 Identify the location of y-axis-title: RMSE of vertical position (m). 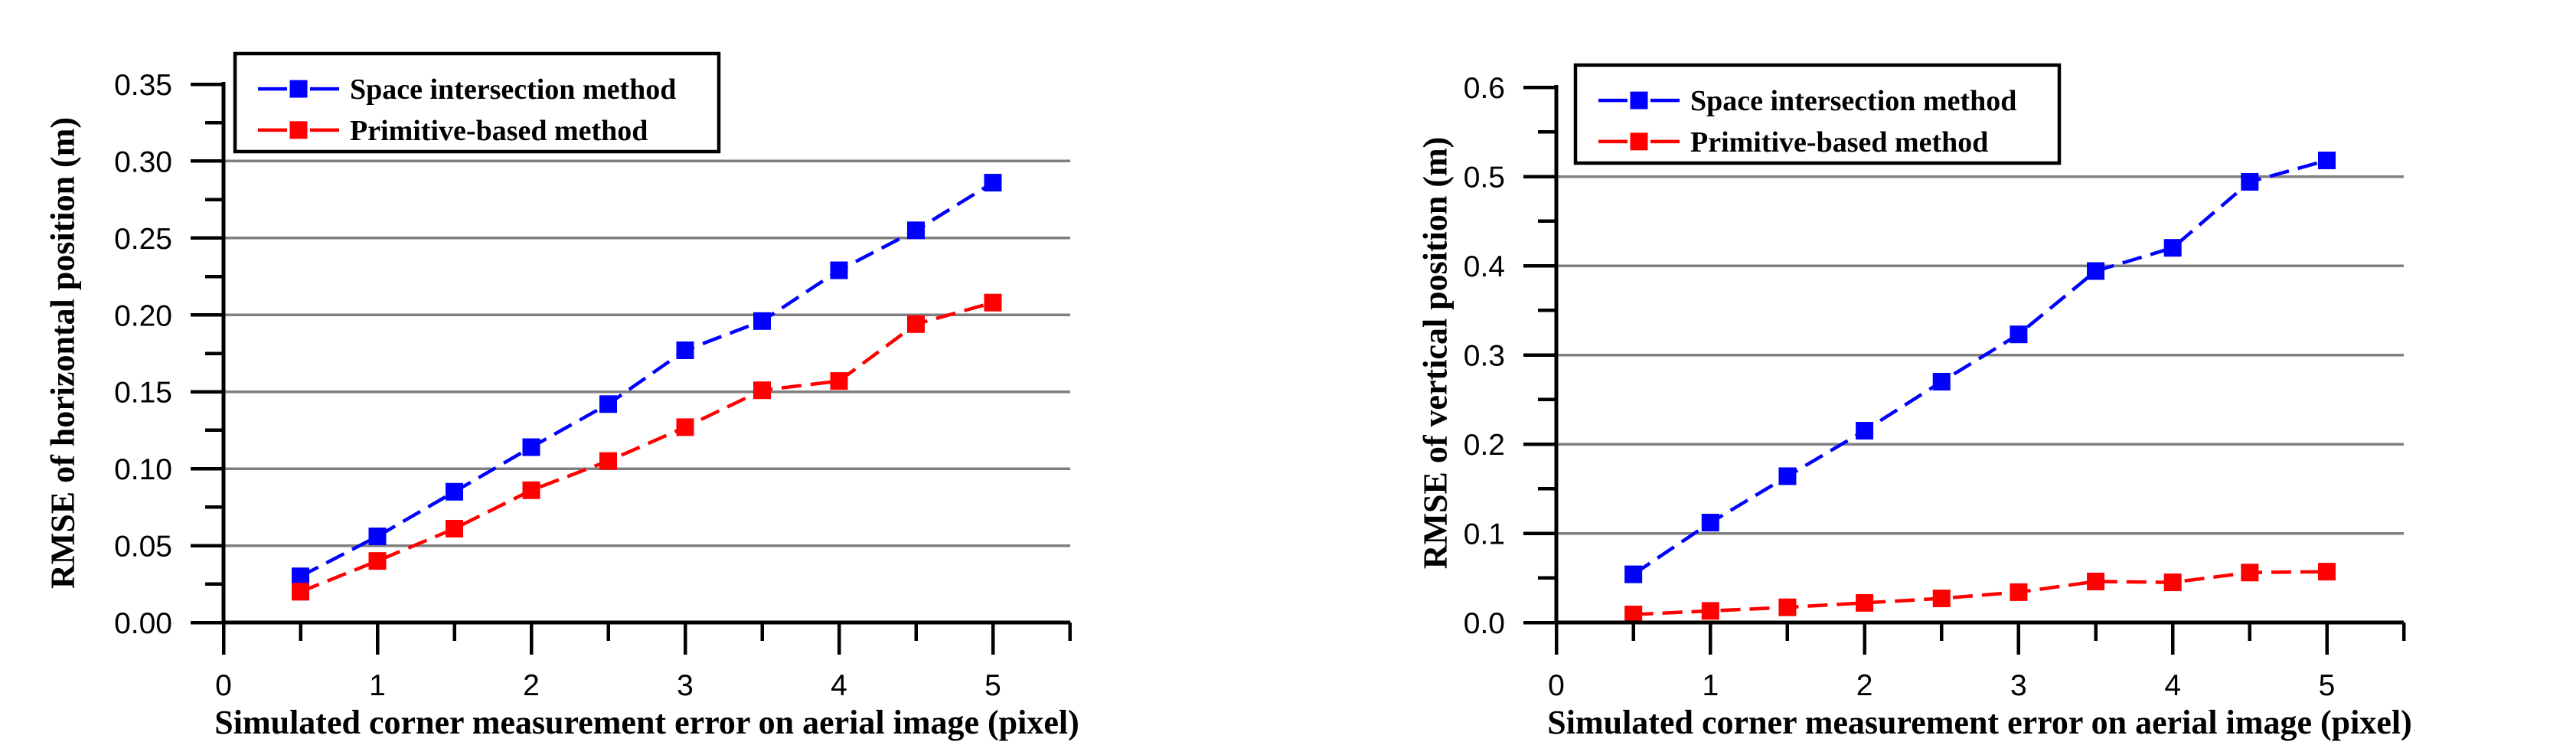
(1435, 353).